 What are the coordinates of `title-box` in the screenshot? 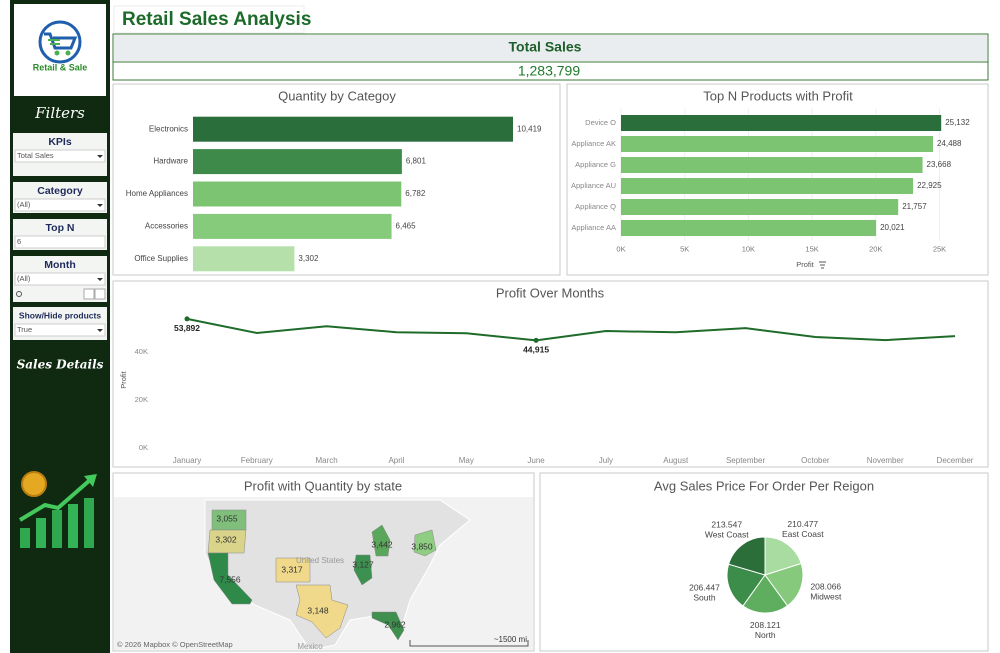 It's located at (209, 19).